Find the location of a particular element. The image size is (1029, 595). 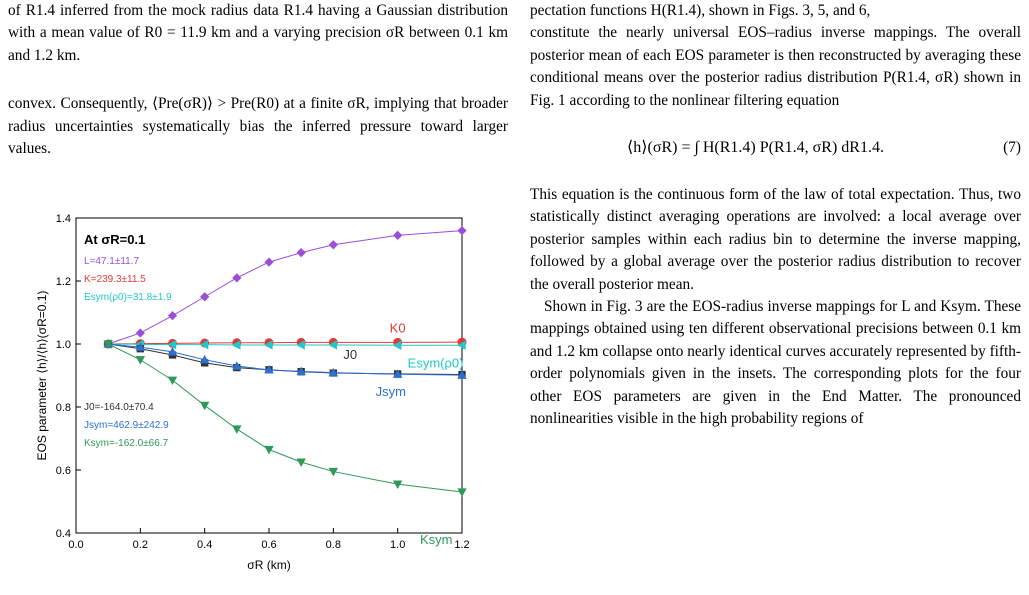

x-tick-label: 0.6 is located at coordinates (268, 545).